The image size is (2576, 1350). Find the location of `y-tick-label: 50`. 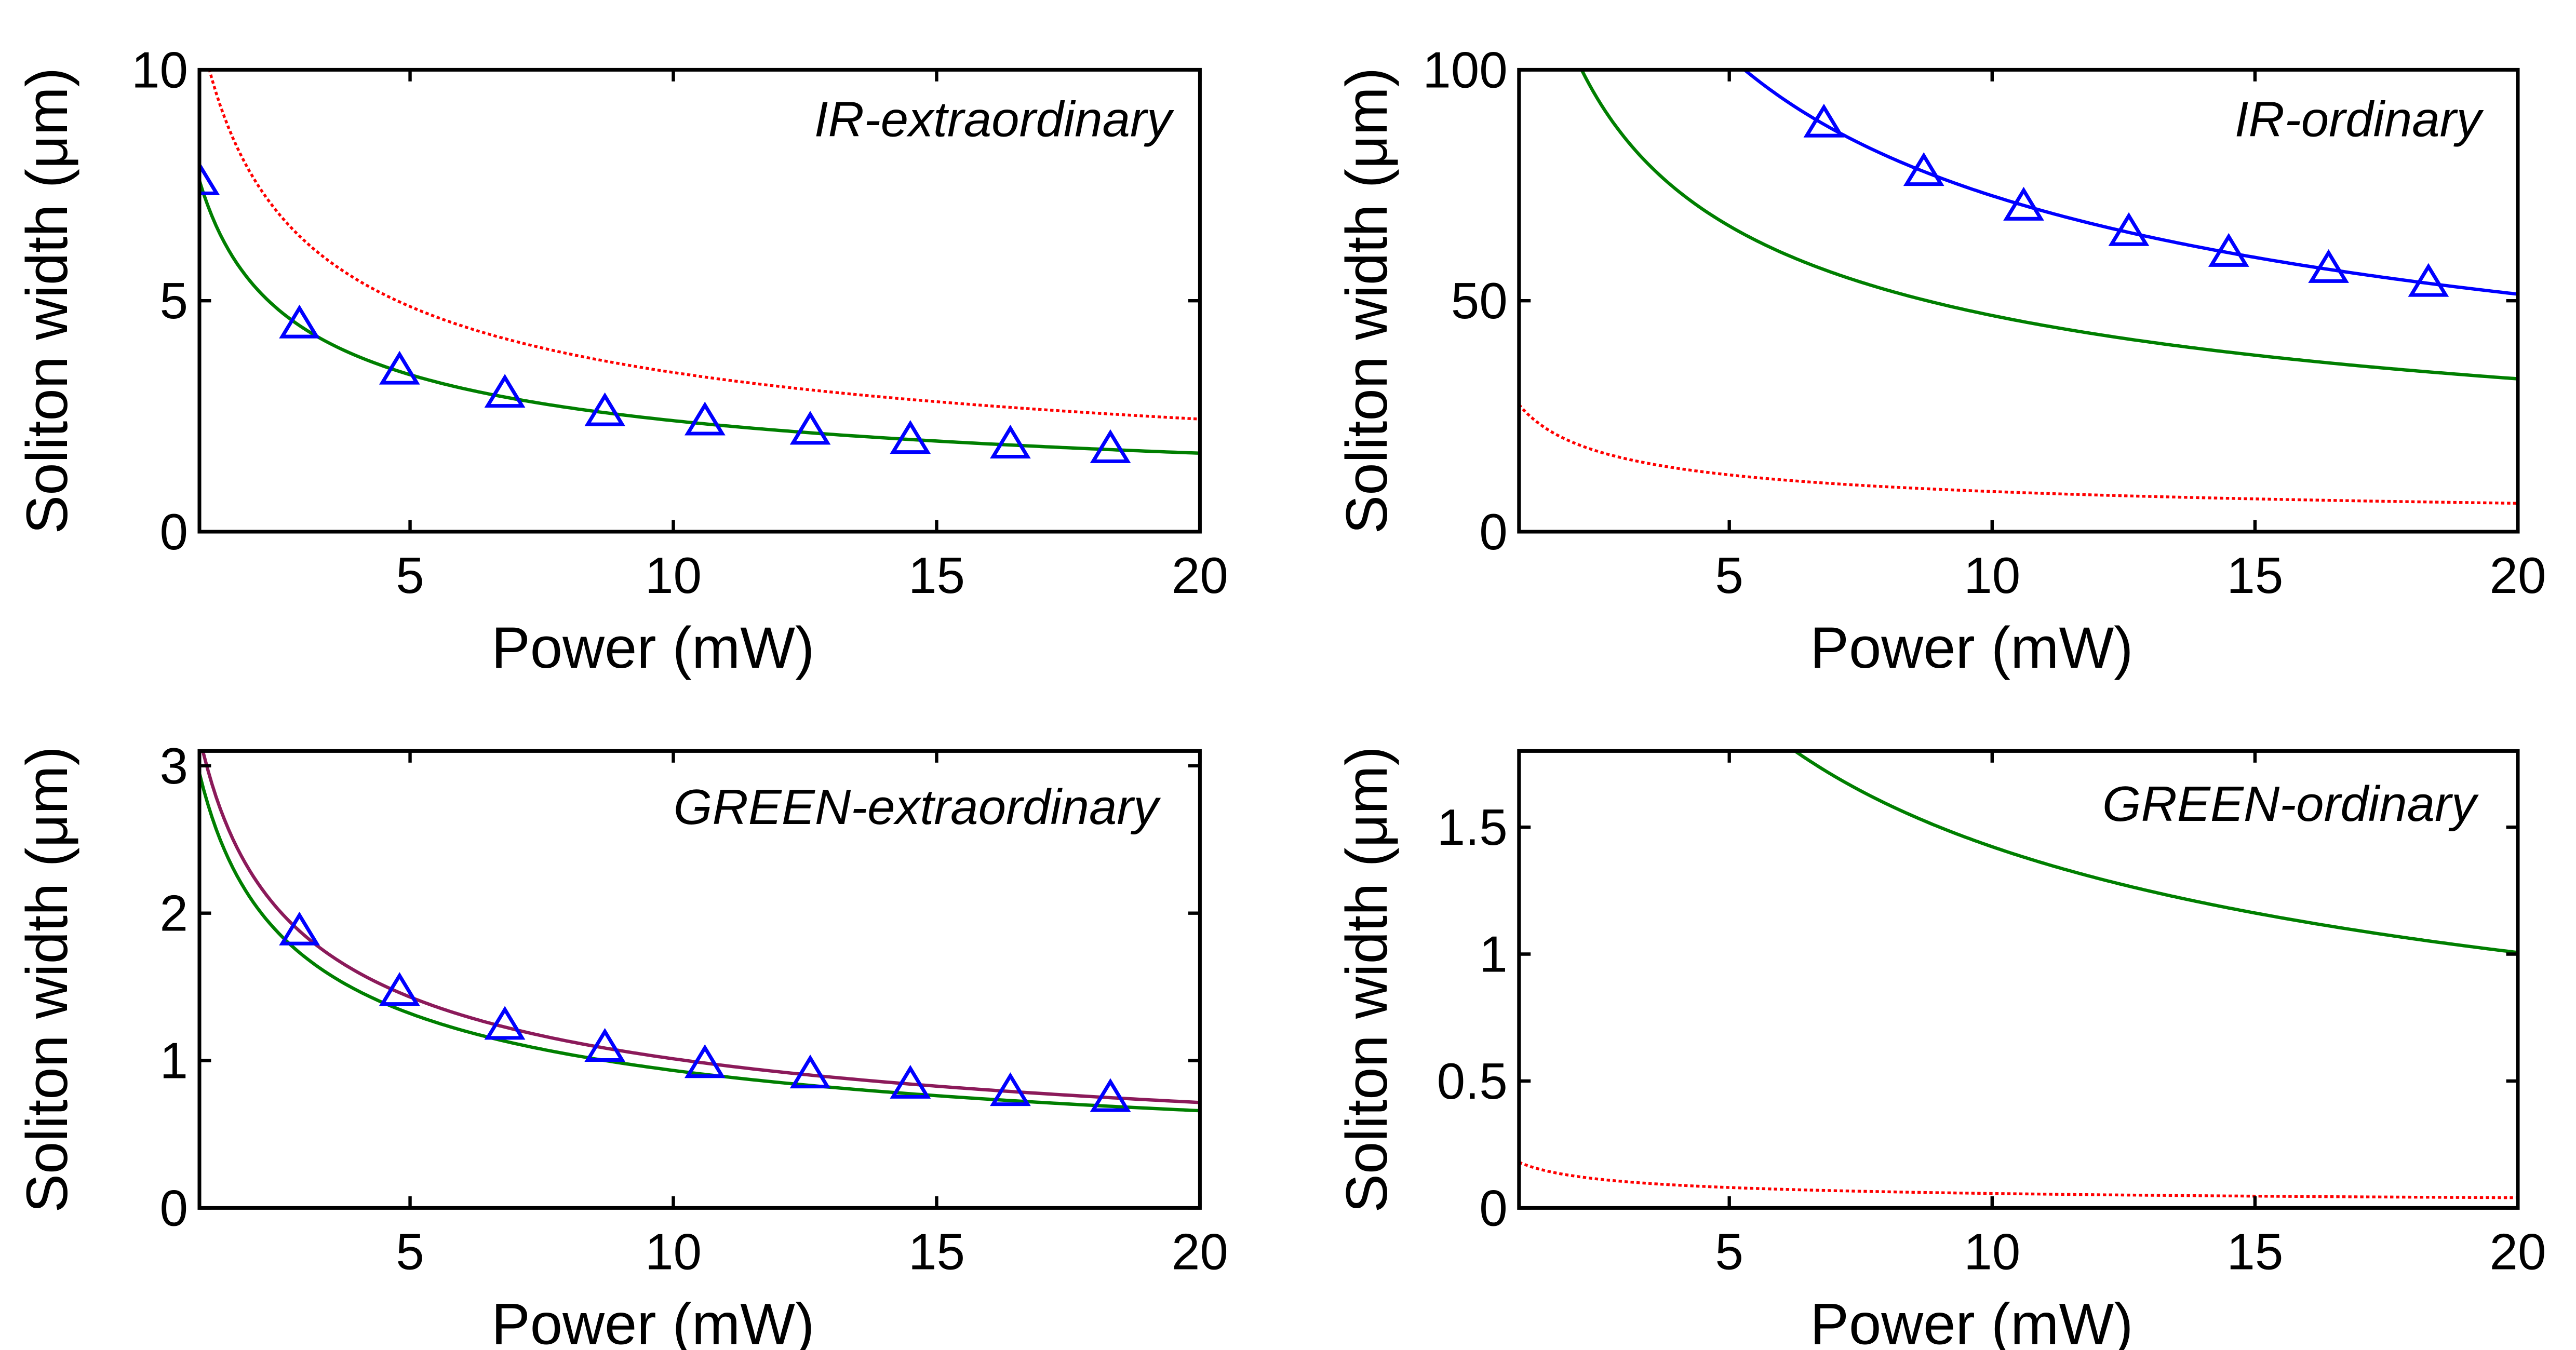

y-tick-label: 50 is located at coordinates (1480, 301).